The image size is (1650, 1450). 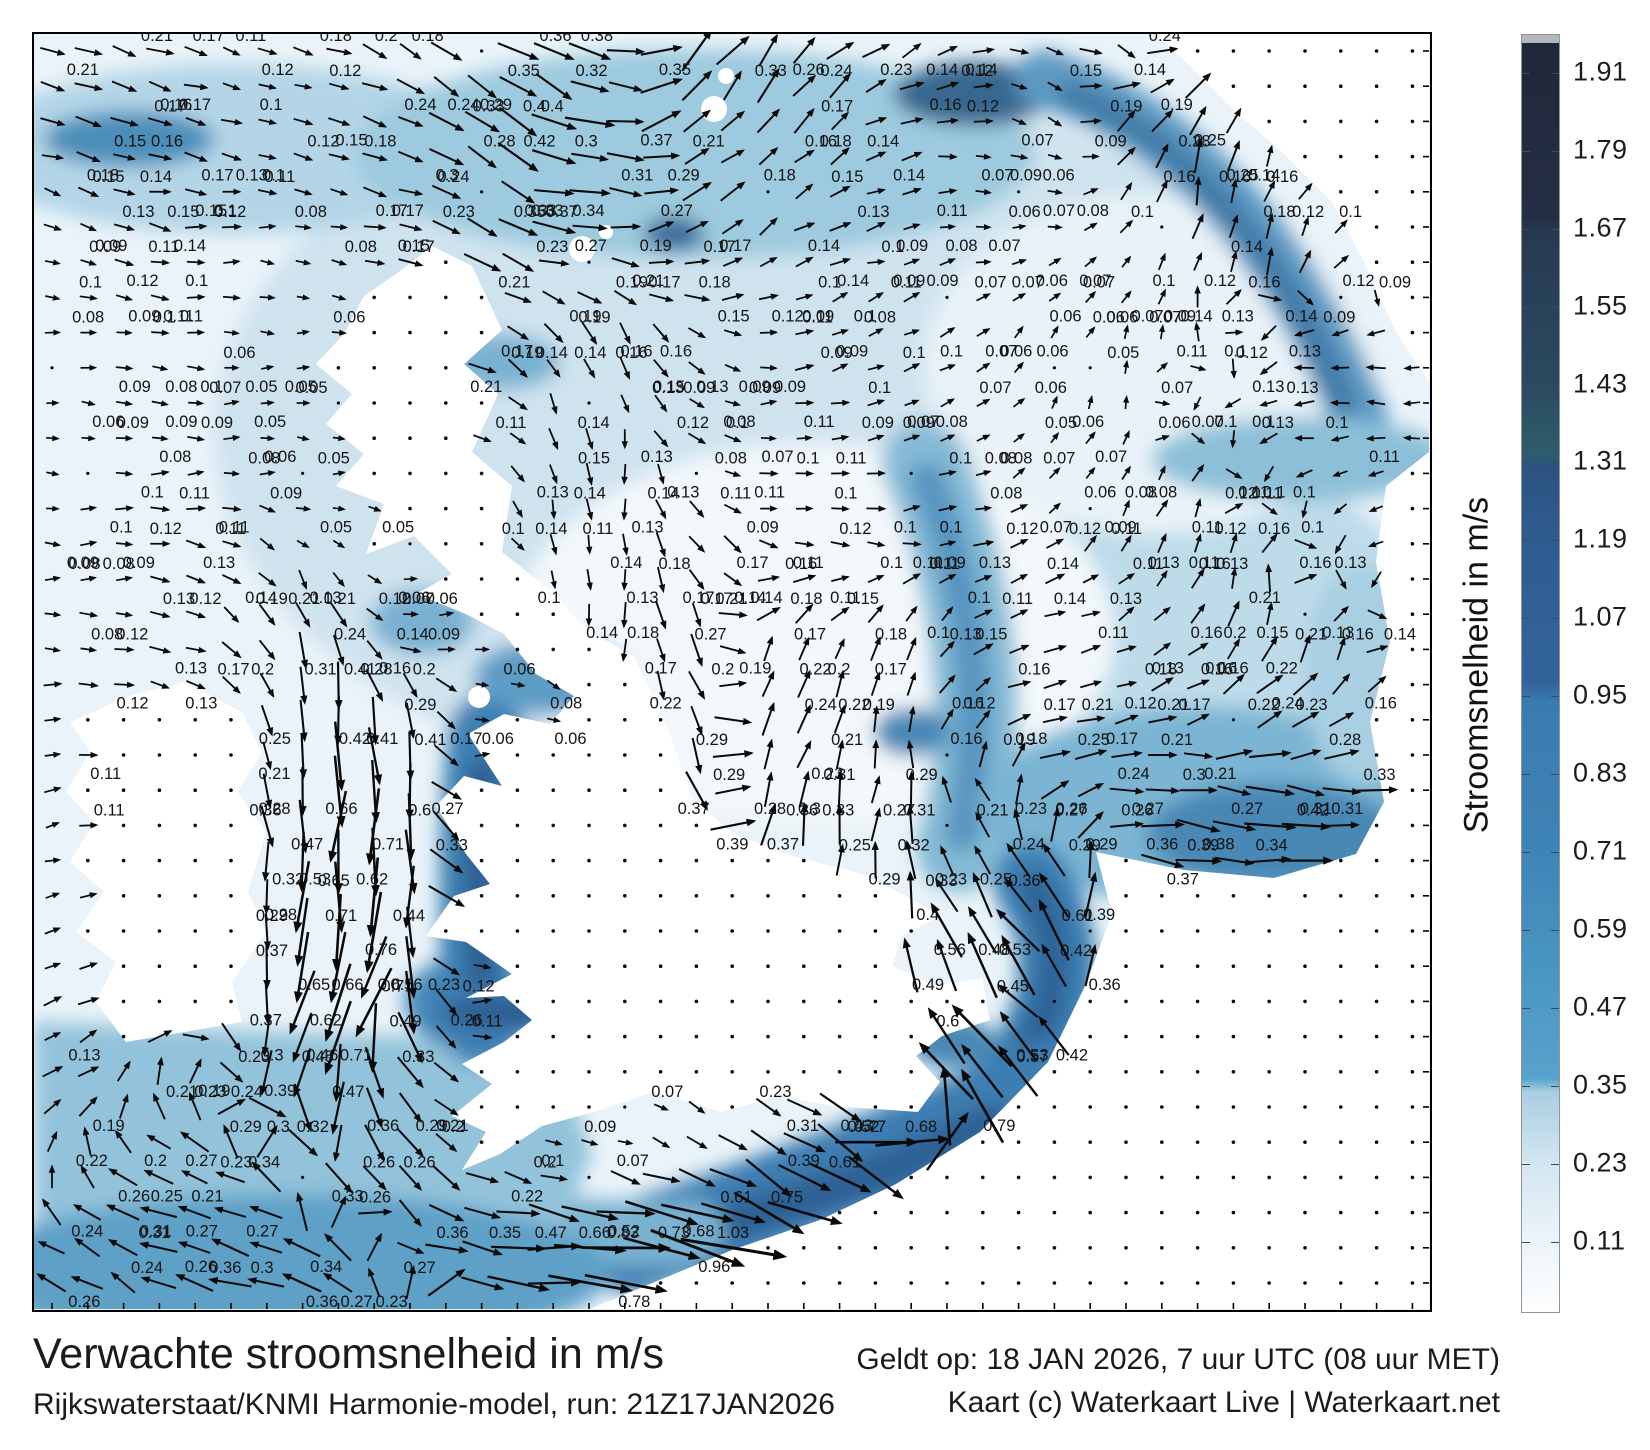 What do you see at coordinates (1600, 71) in the screenshot?
I see `colorbar-tick-label: 1.91` at bounding box center [1600, 71].